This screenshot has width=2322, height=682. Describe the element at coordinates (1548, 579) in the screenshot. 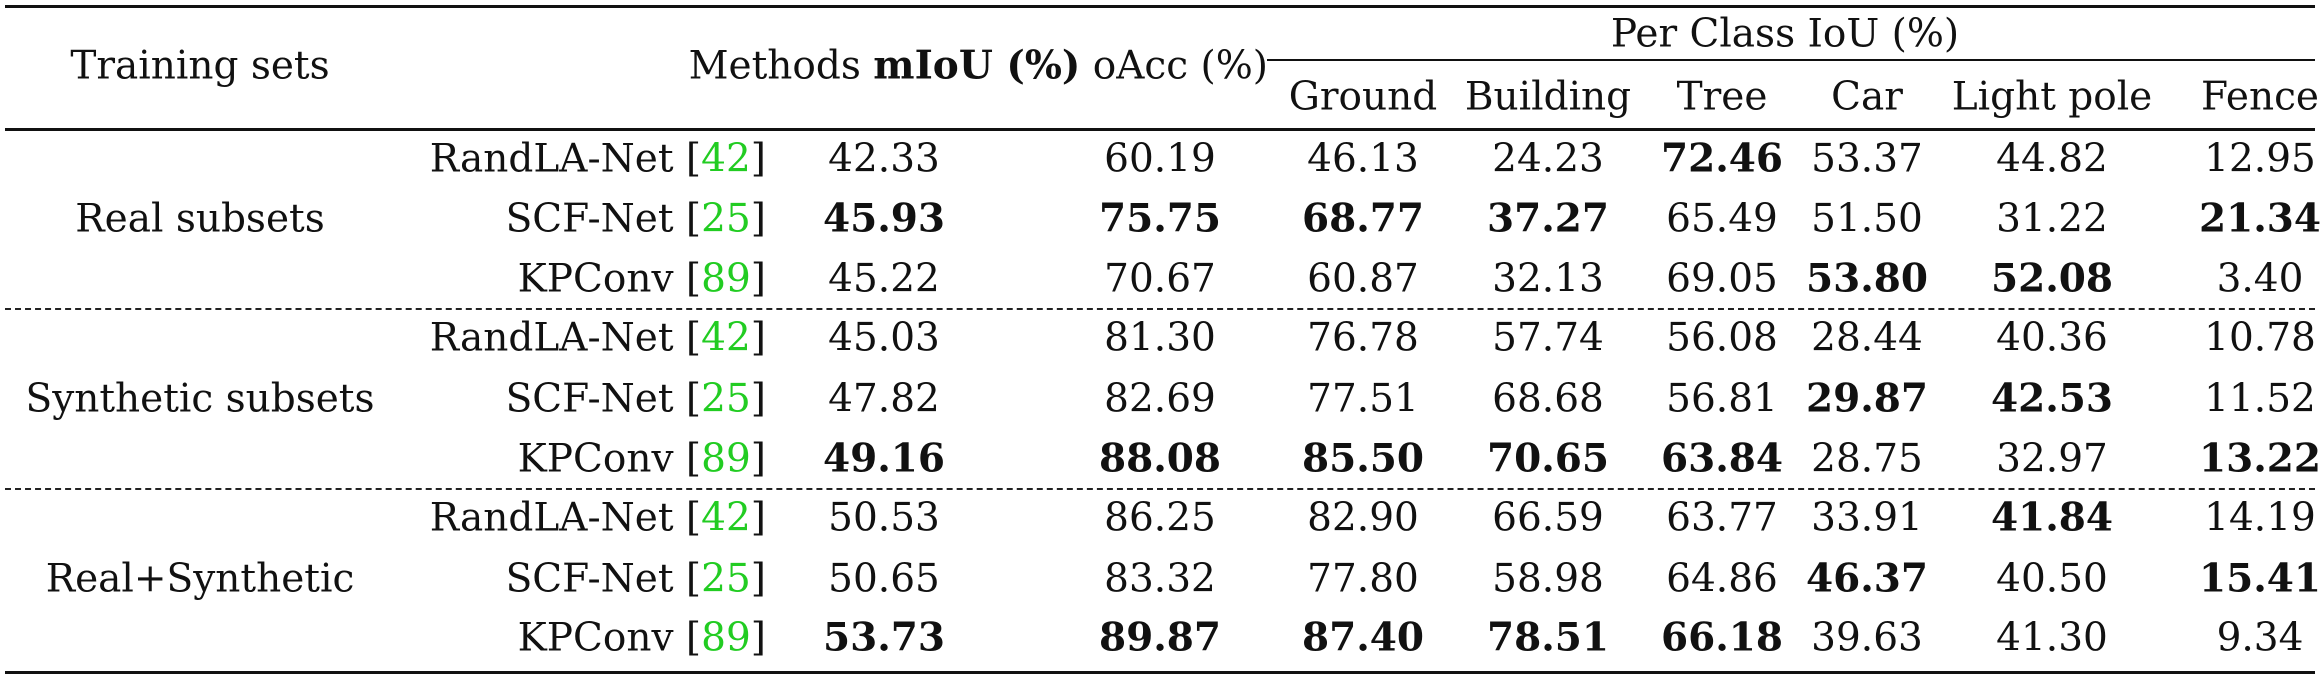

I see `value-cell: 58.98` at that location.